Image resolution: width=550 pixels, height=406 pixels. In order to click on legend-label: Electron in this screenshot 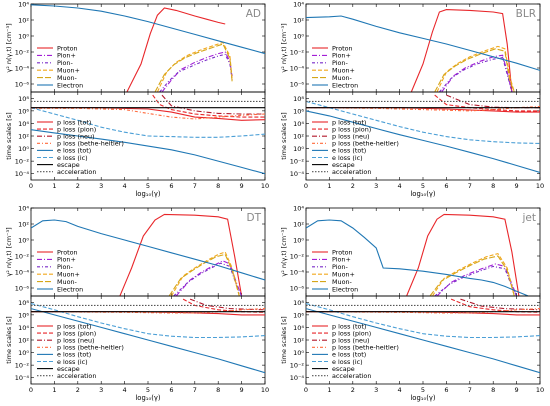, I will do `click(70, 85)`.